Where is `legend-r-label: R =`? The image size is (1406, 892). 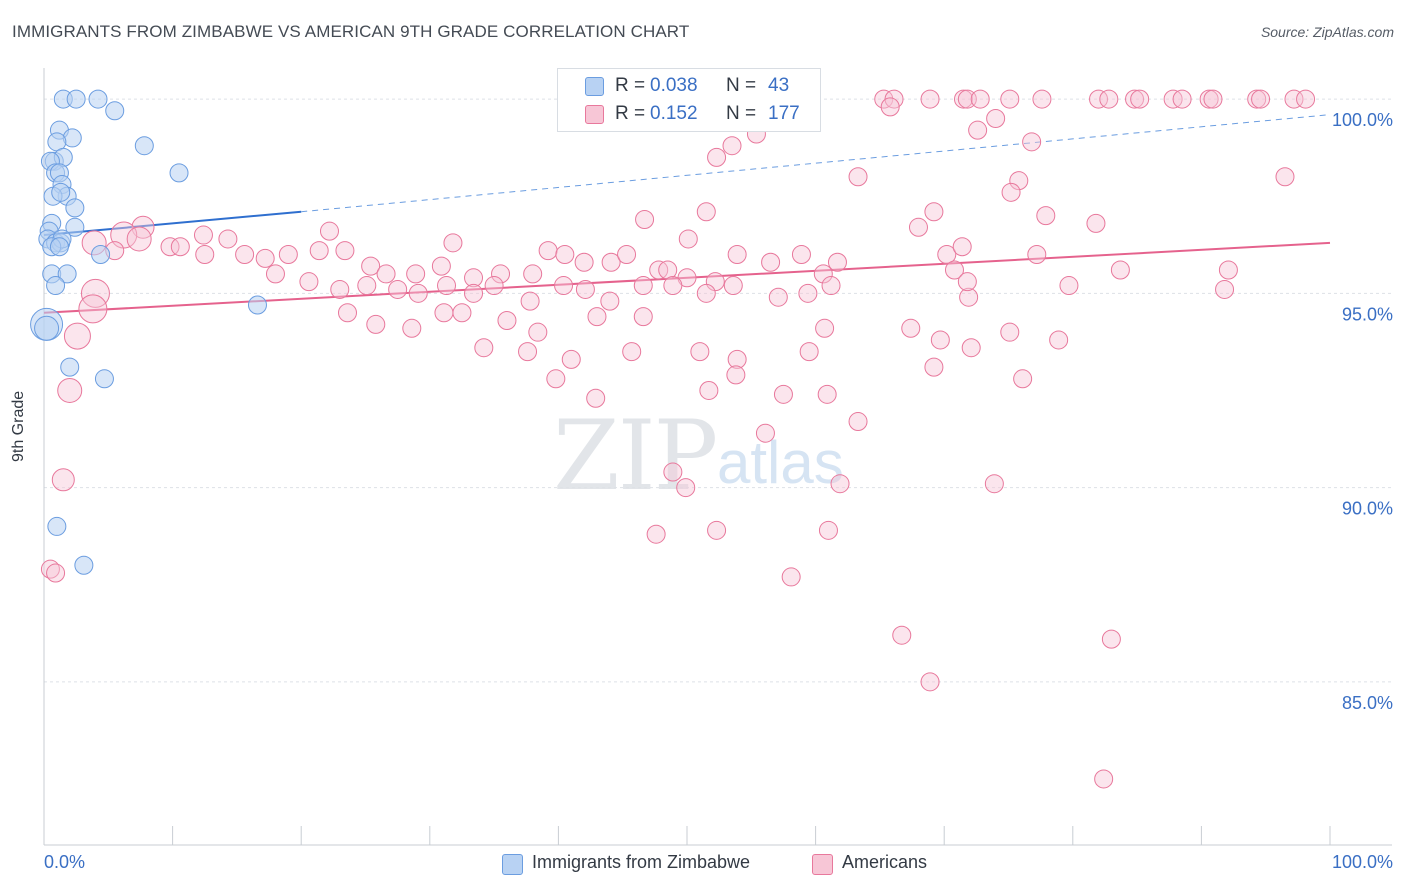 legend-r-label: R = is located at coordinates (630, 113).